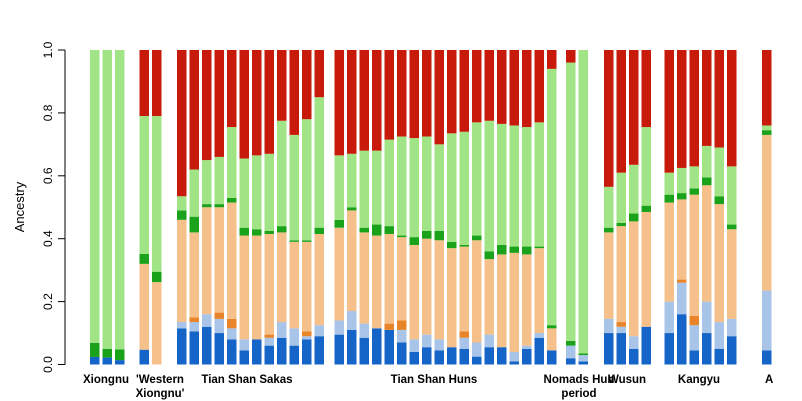  Describe the element at coordinates (627, 380) in the screenshot. I see `group-label: Wusun` at that location.